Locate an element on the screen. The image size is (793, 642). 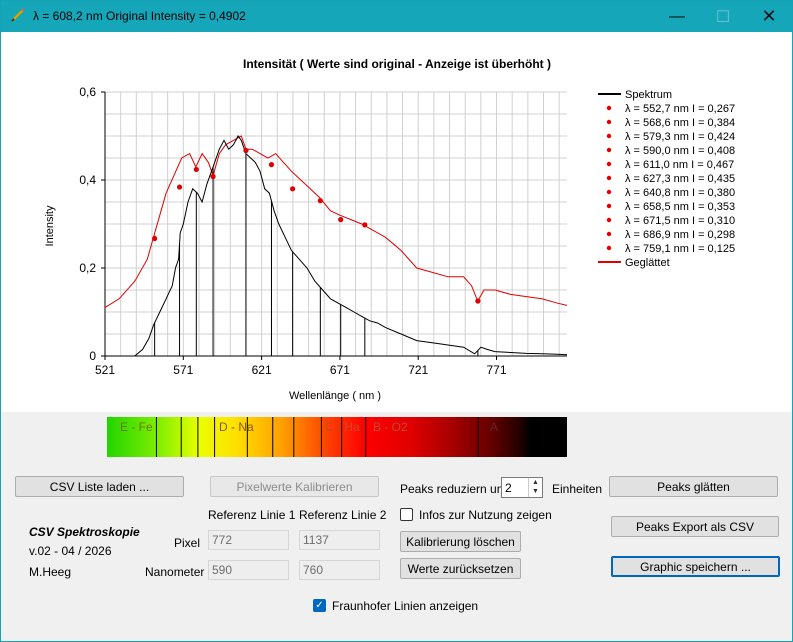
chevron-down-icon: ▼ is located at coordinates (535, 491).